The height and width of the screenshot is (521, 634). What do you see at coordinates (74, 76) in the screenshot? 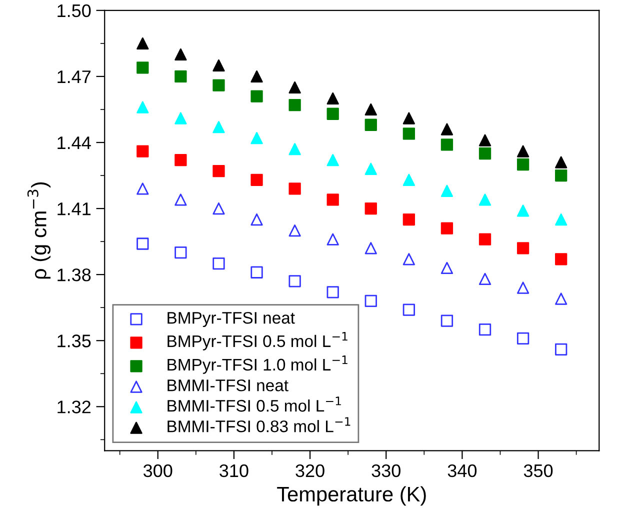
I see `y-tick-label: 1.47` at bounding box center [74, 76].